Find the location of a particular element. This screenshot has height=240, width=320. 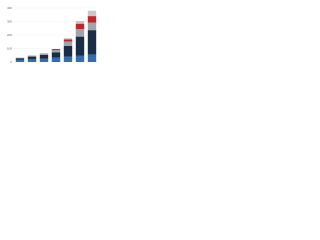

y-tick-label: 300 is located at coordinates (9, 21).